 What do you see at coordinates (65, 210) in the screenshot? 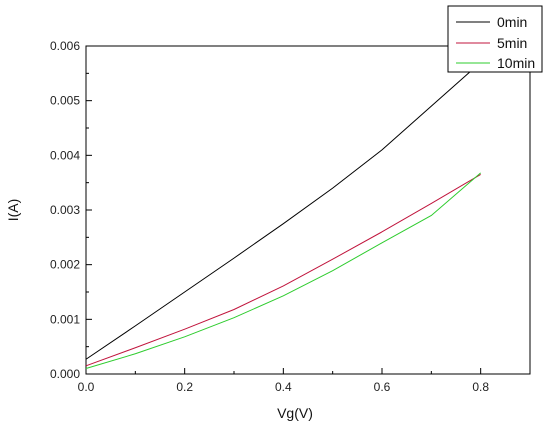
I see `y-tick-label: 0.003` at bounding box center [65, 210].